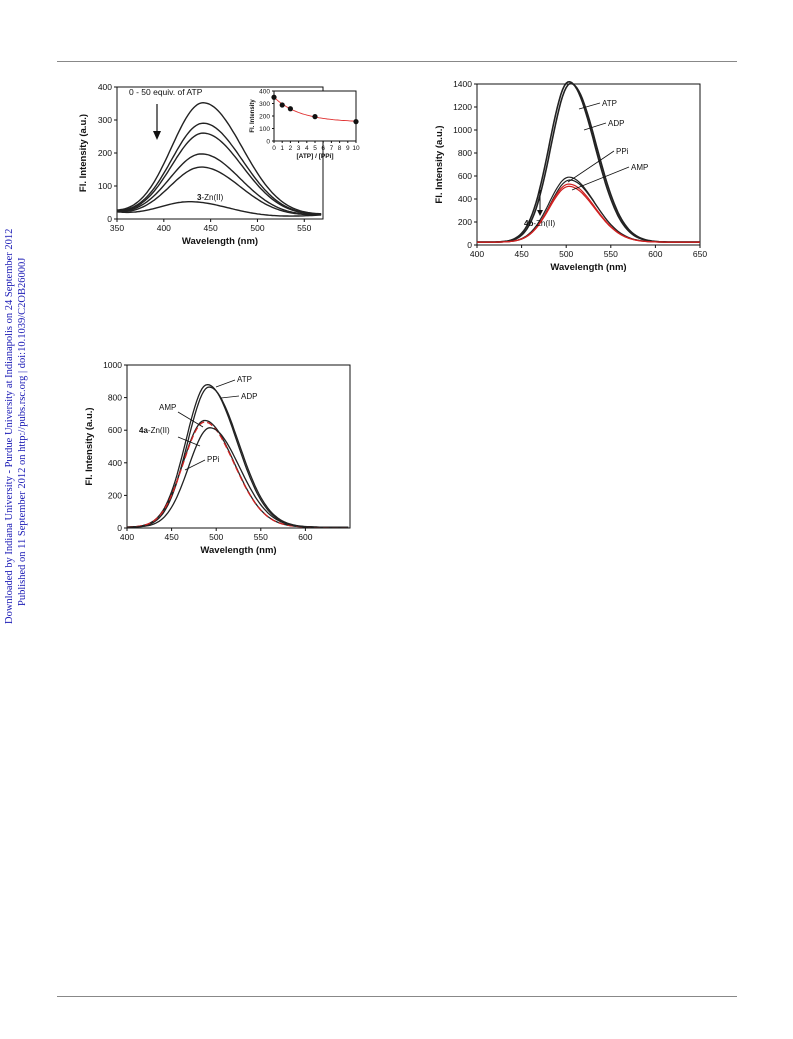 This screenshot has height=1039, width=793. I want to click on inset-y-tick-label-400: 400, so click(264, 92).